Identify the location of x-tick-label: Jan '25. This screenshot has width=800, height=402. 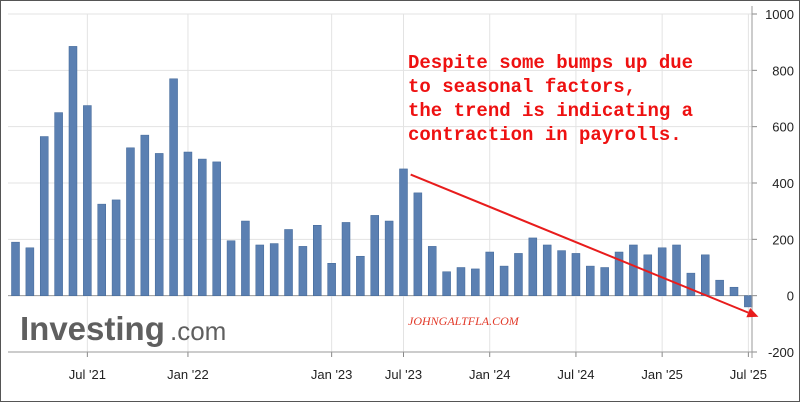
(662, 374).